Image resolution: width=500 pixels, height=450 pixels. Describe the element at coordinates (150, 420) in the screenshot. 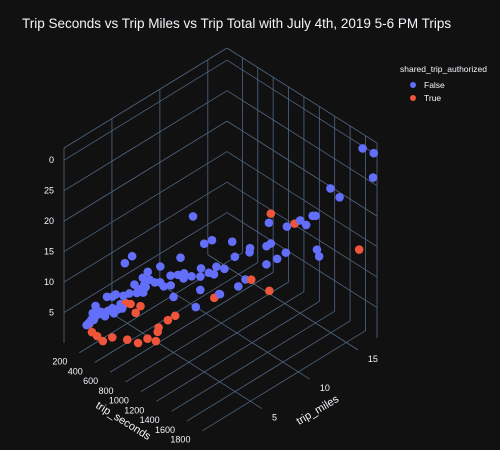

I see `x-tick-1400: 1400` at that location.